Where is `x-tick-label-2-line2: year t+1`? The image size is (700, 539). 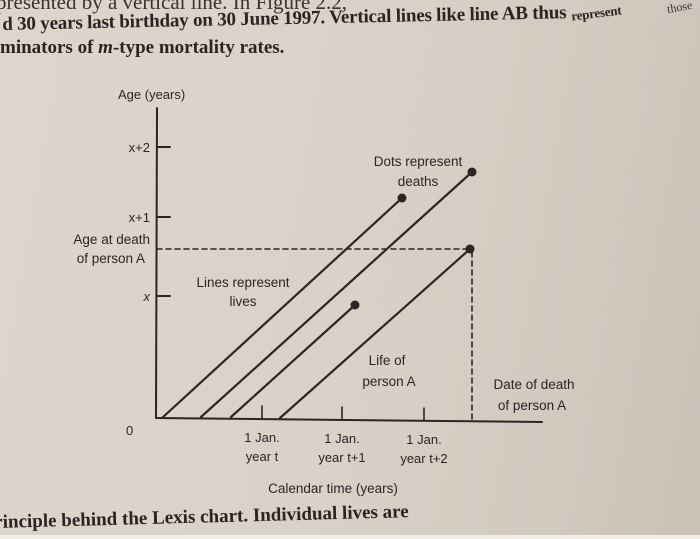 x-tick-label-2-line2: year t+1 is located at coordinates (341, 457).